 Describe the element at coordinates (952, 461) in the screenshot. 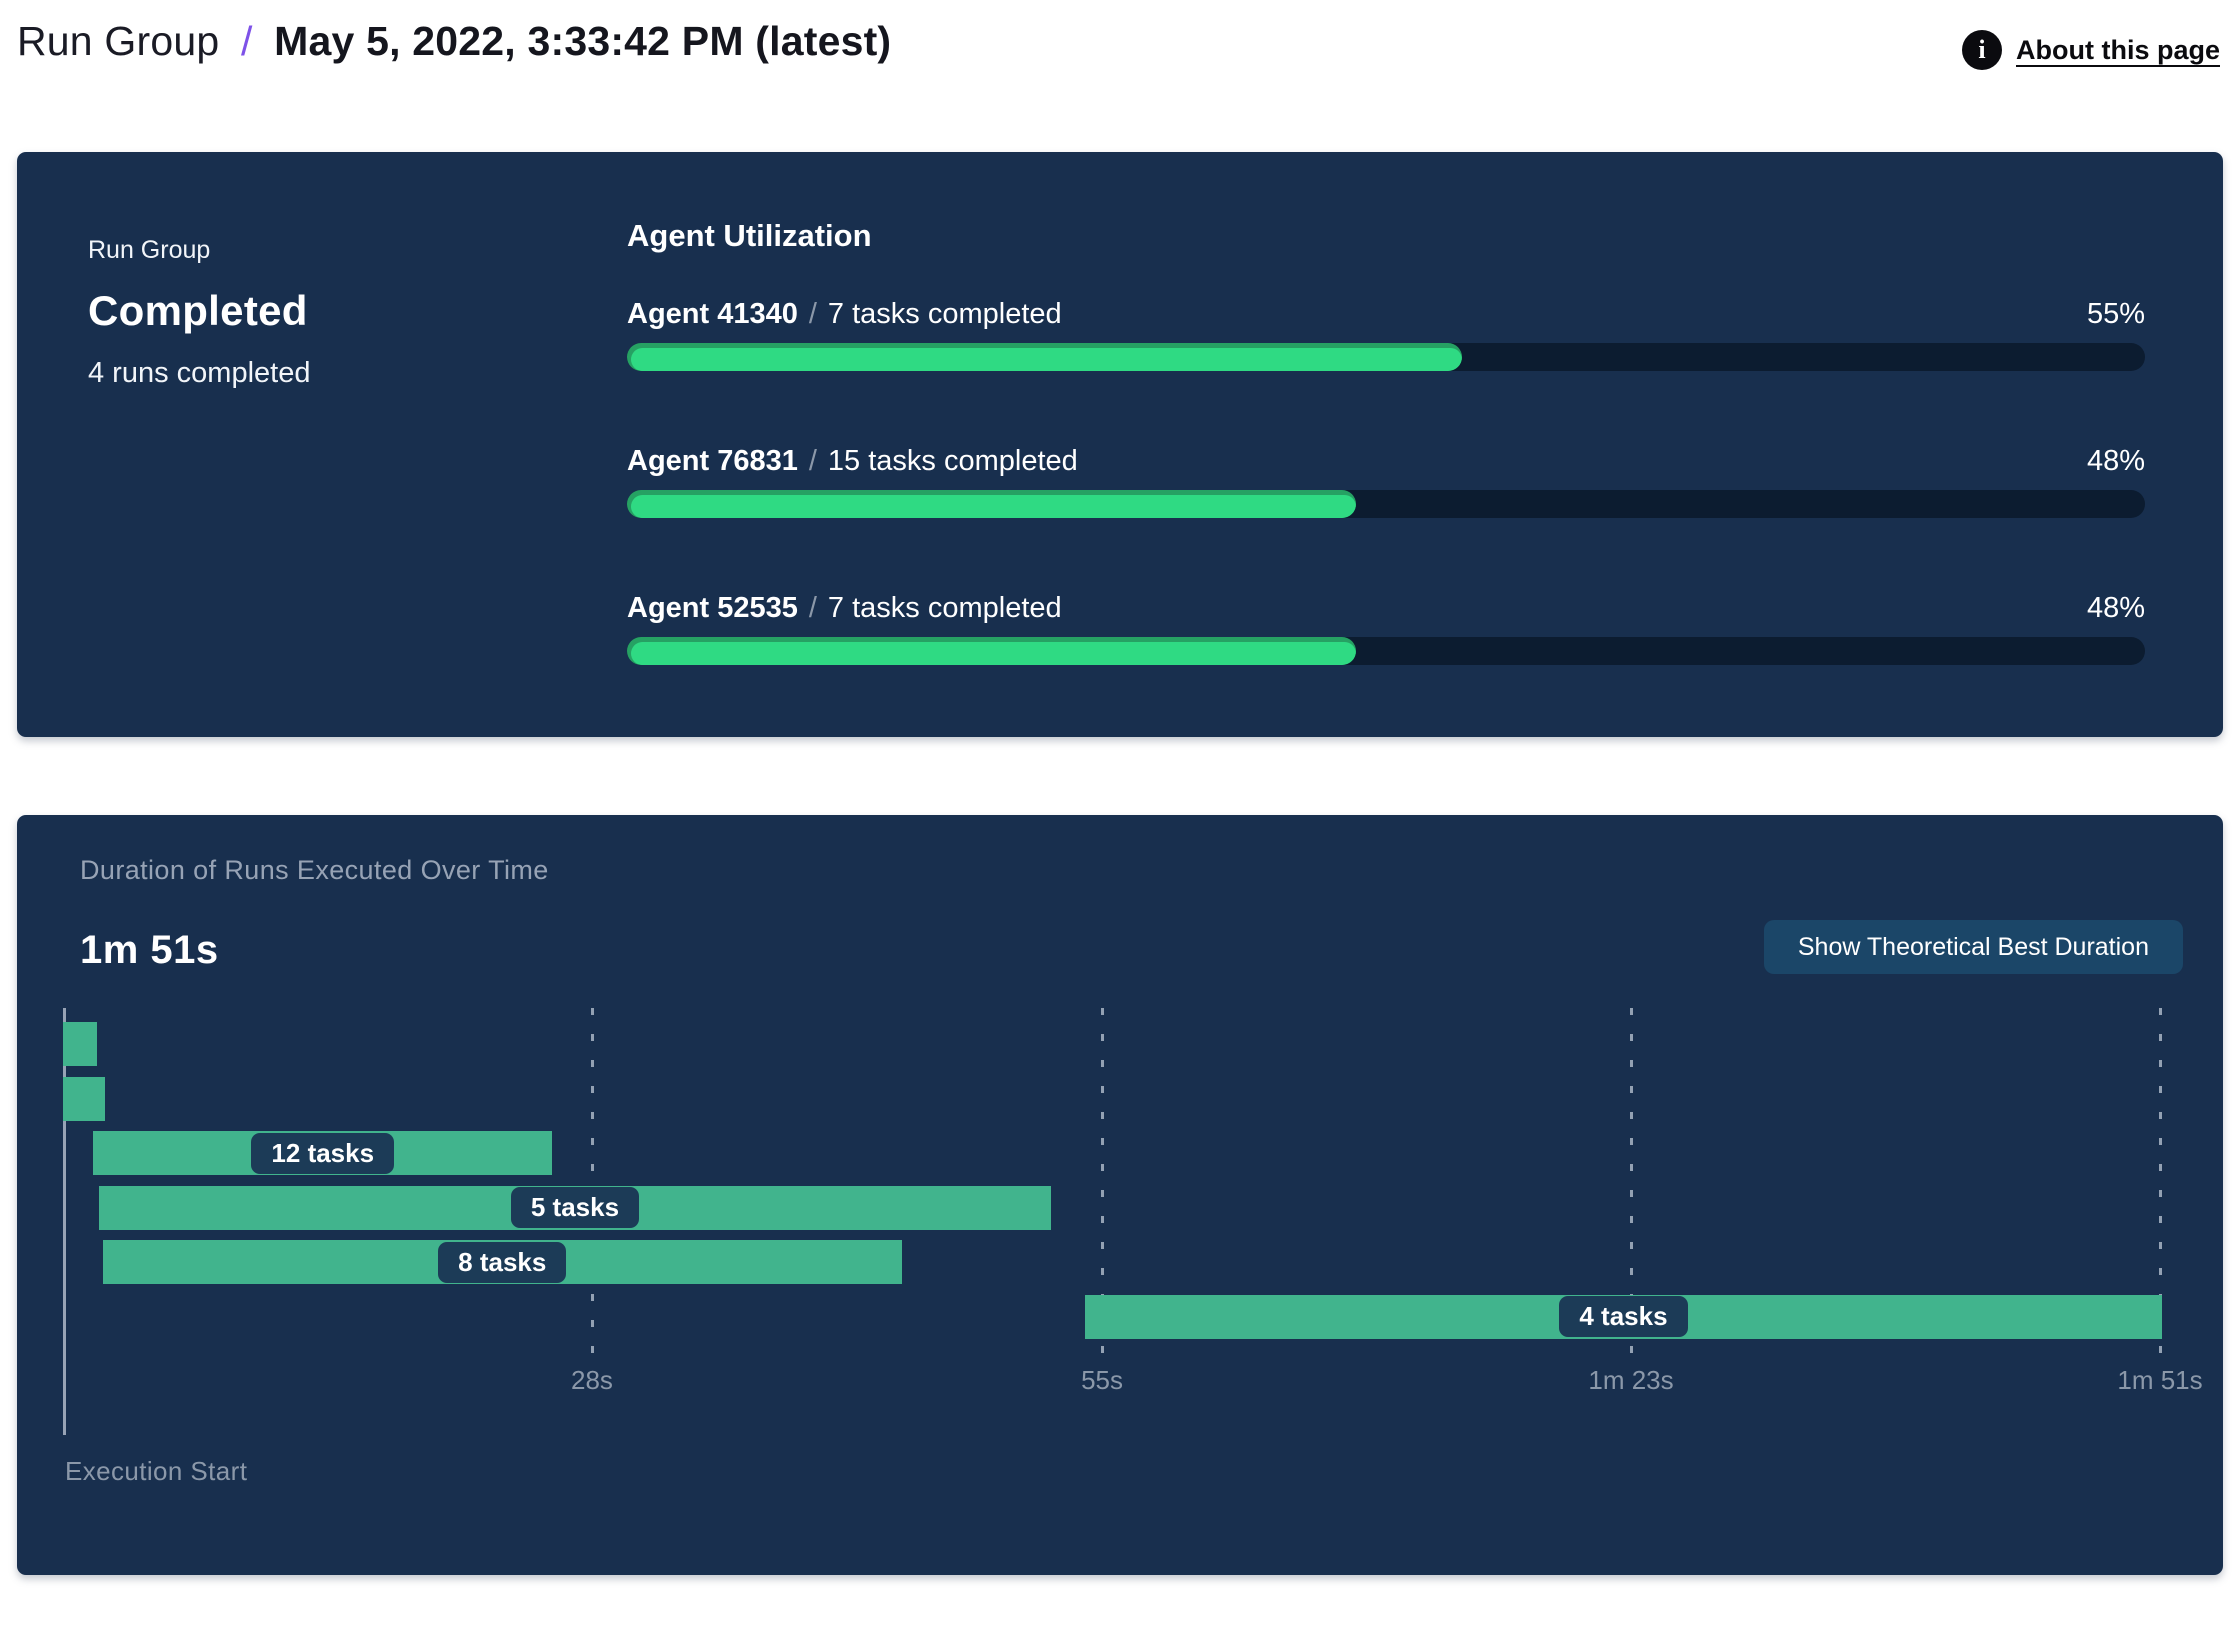

I see `agent-tasks-completed: 15 tasks completed` at that location.